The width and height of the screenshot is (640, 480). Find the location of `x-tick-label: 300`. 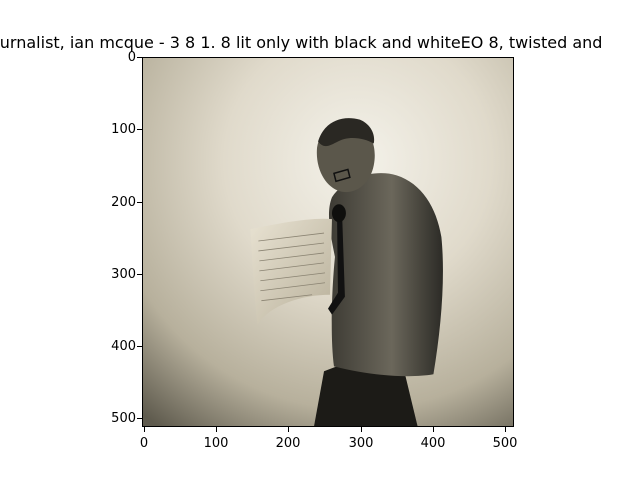

x-tick-label: 300 is located at coordinates (361, 443).